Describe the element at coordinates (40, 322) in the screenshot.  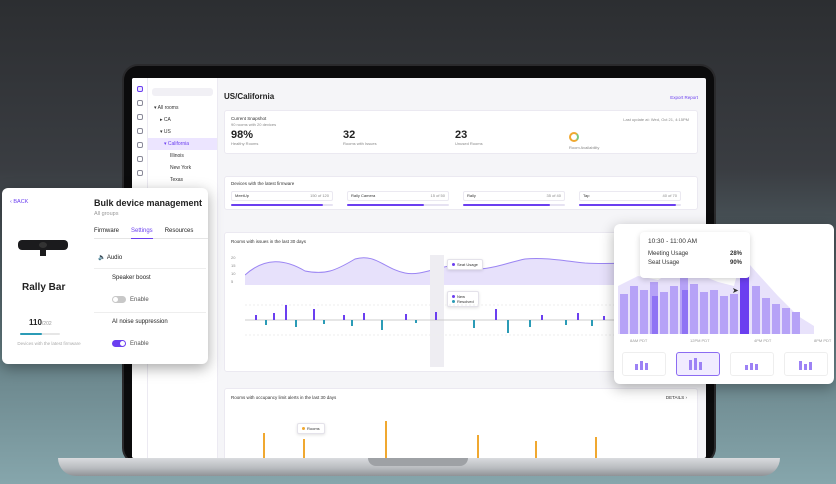
I see `device-count: 110/202` at that location.